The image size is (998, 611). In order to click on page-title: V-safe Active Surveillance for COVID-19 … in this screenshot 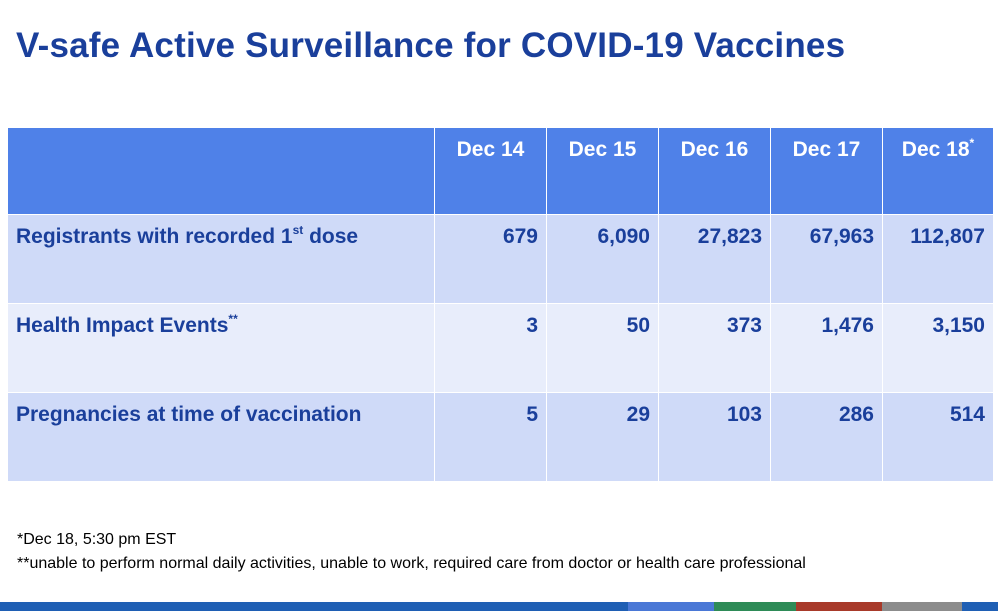, I will do `click(431, 45)`.